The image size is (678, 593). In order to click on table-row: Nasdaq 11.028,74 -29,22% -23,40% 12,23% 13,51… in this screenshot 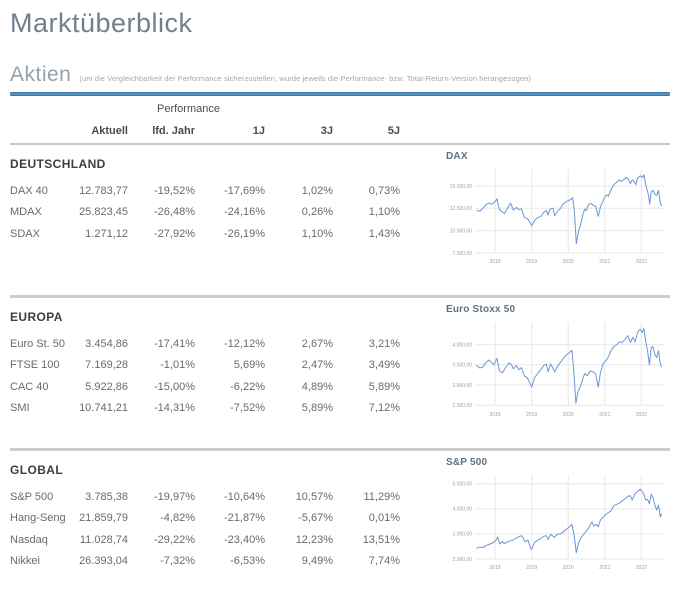, I will do `click(211, 540)`.